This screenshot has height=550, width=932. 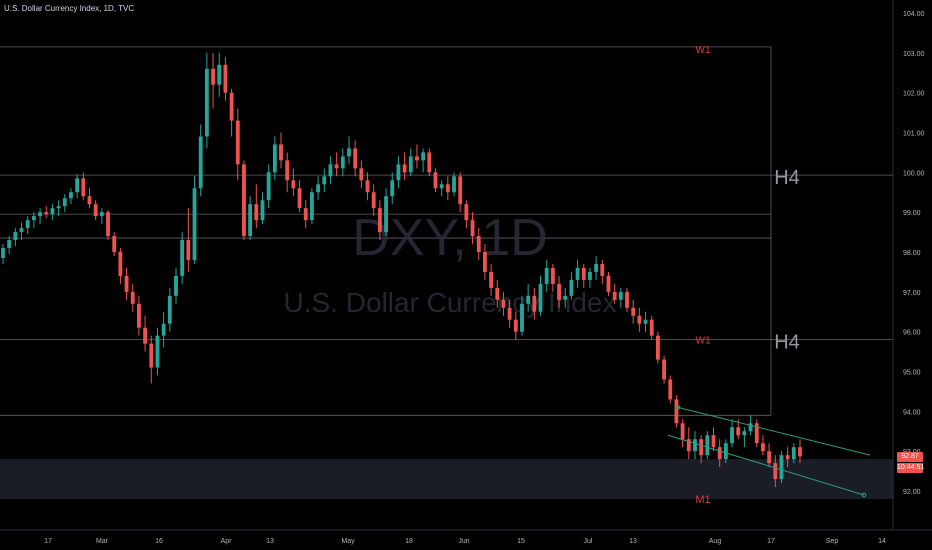 I want to click on price-tick-label: 96.00, so click(x=912, y=333).